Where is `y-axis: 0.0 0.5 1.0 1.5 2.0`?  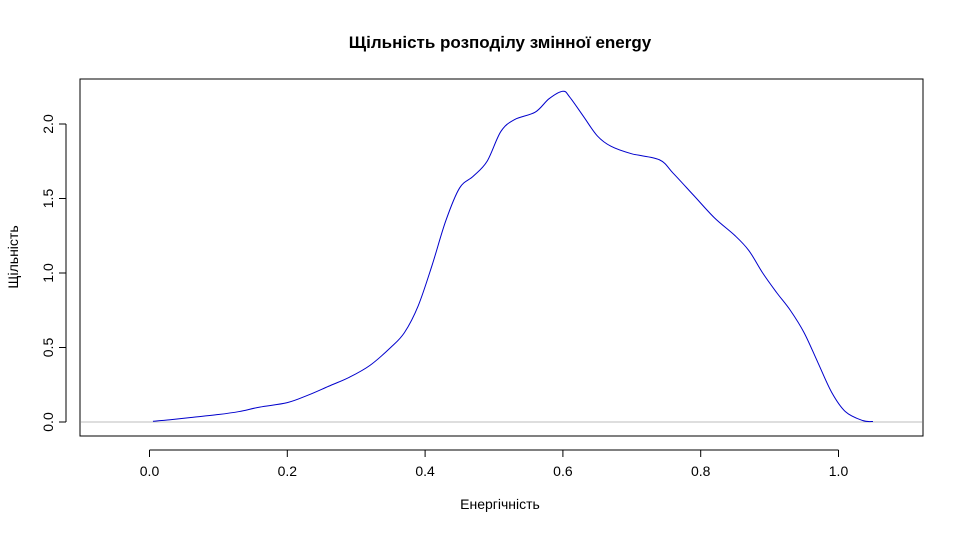 y-axis: 0.0 0.5 1.0 1.5 2.0 is located at coordinates (53, 273).